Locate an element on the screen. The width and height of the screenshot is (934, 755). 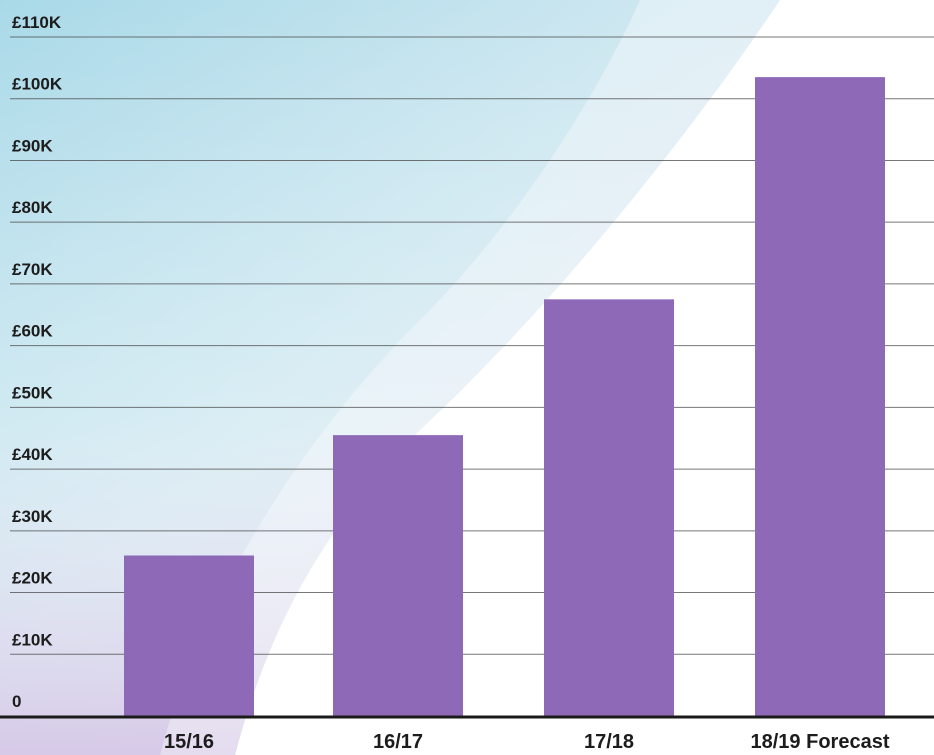
y-tick-label: £80K is located at coordinates (32, 207).